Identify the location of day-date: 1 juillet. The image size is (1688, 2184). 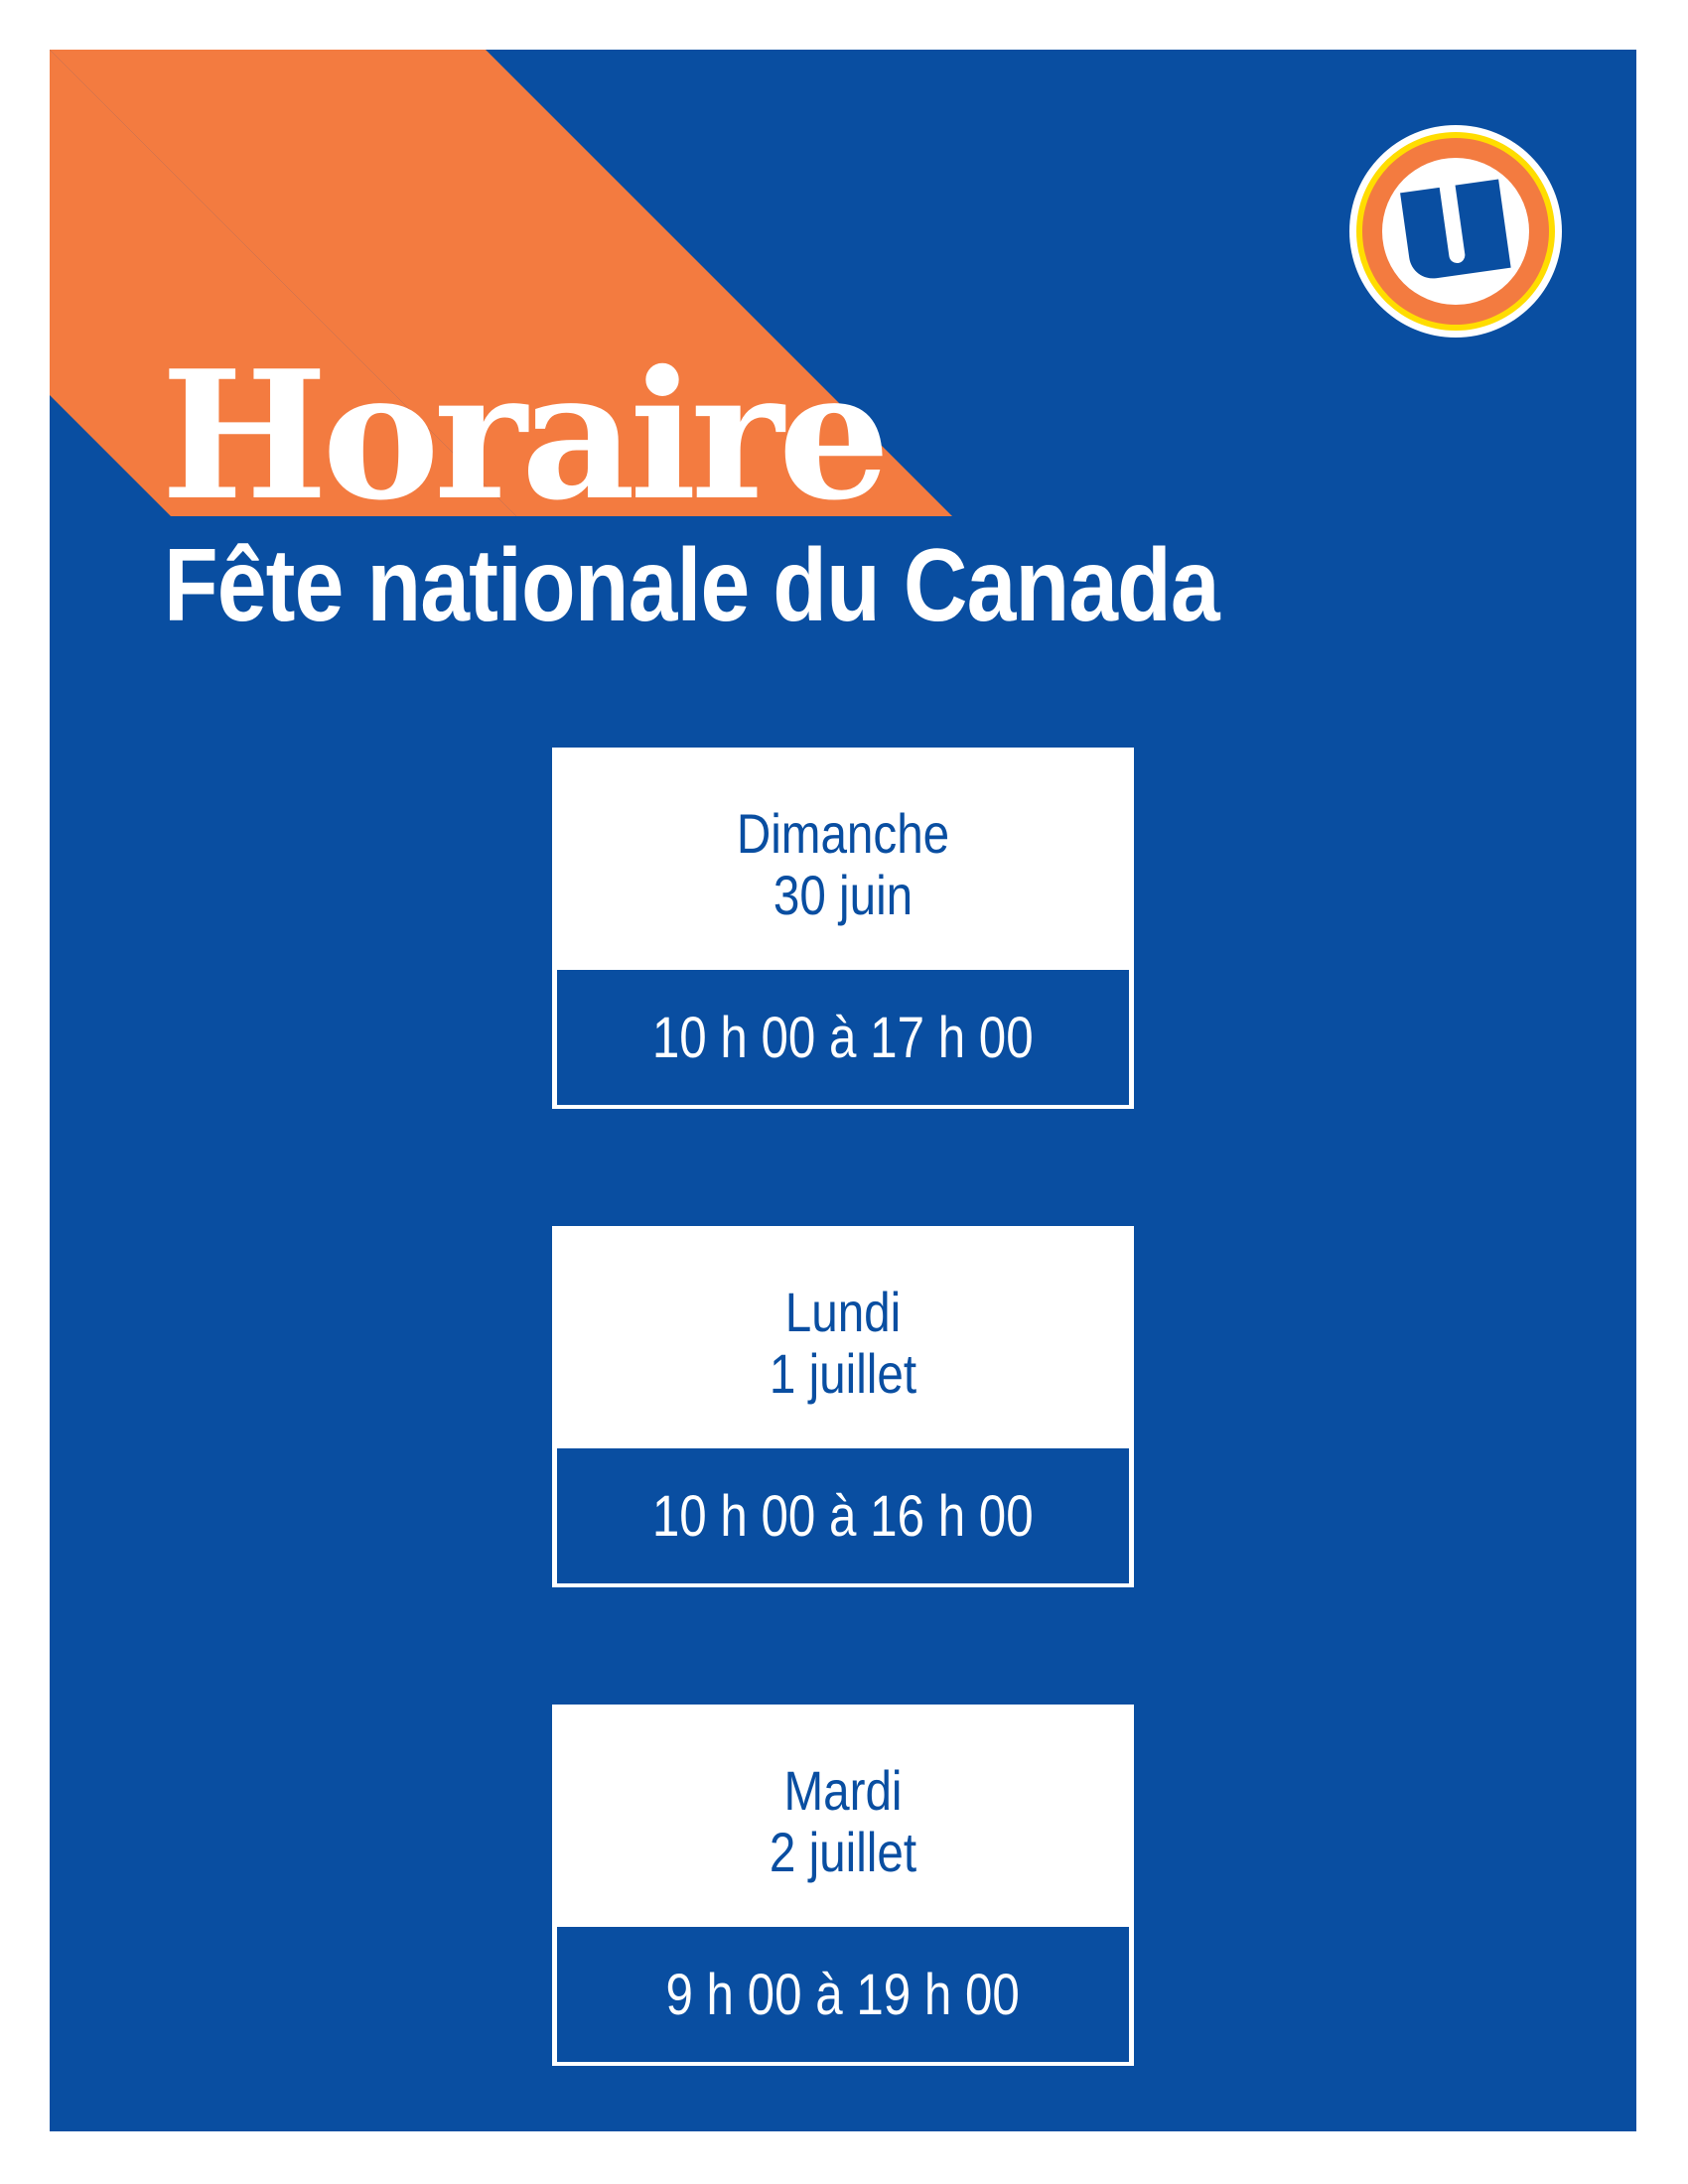
(843, 1373).